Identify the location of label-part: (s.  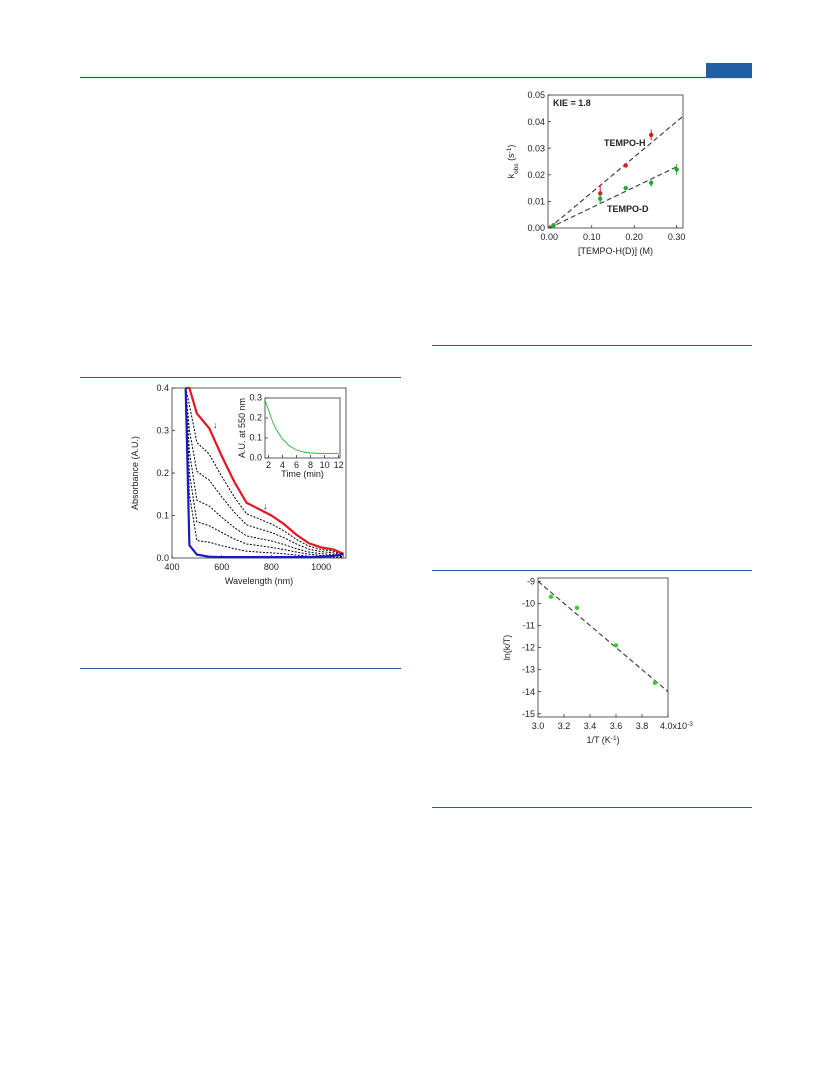
(511, 158).